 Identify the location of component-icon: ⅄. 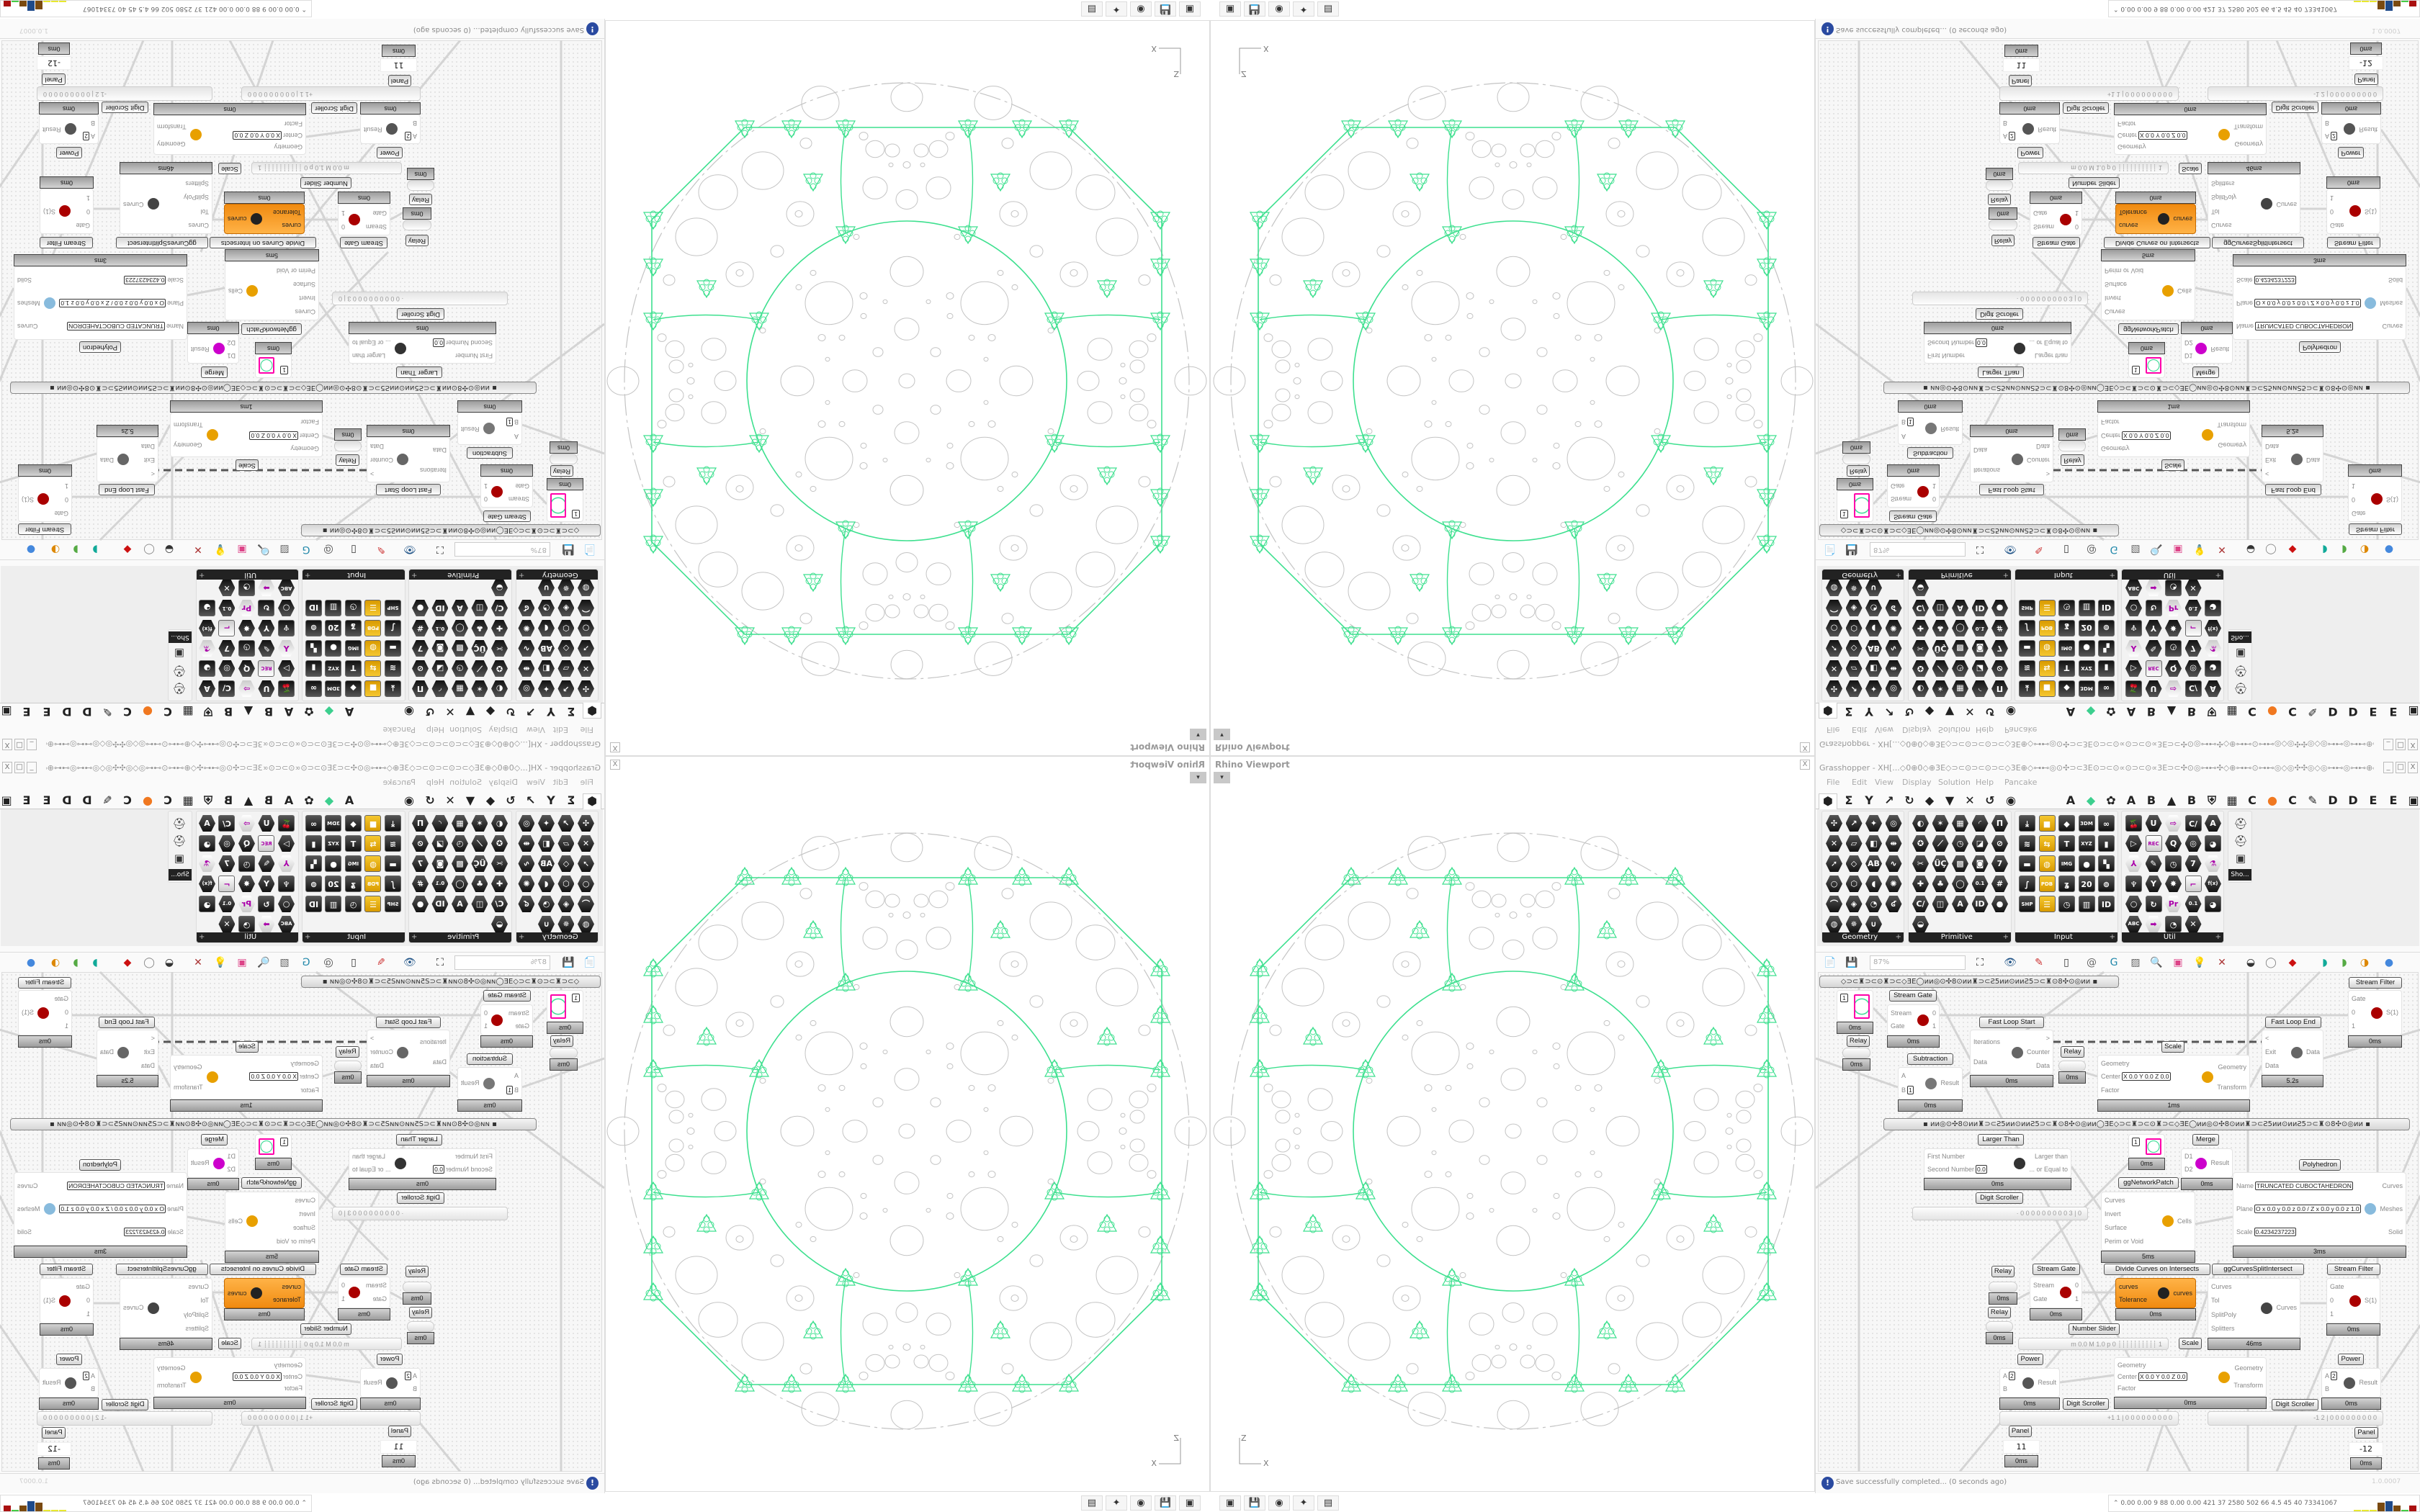
(2133, 863).